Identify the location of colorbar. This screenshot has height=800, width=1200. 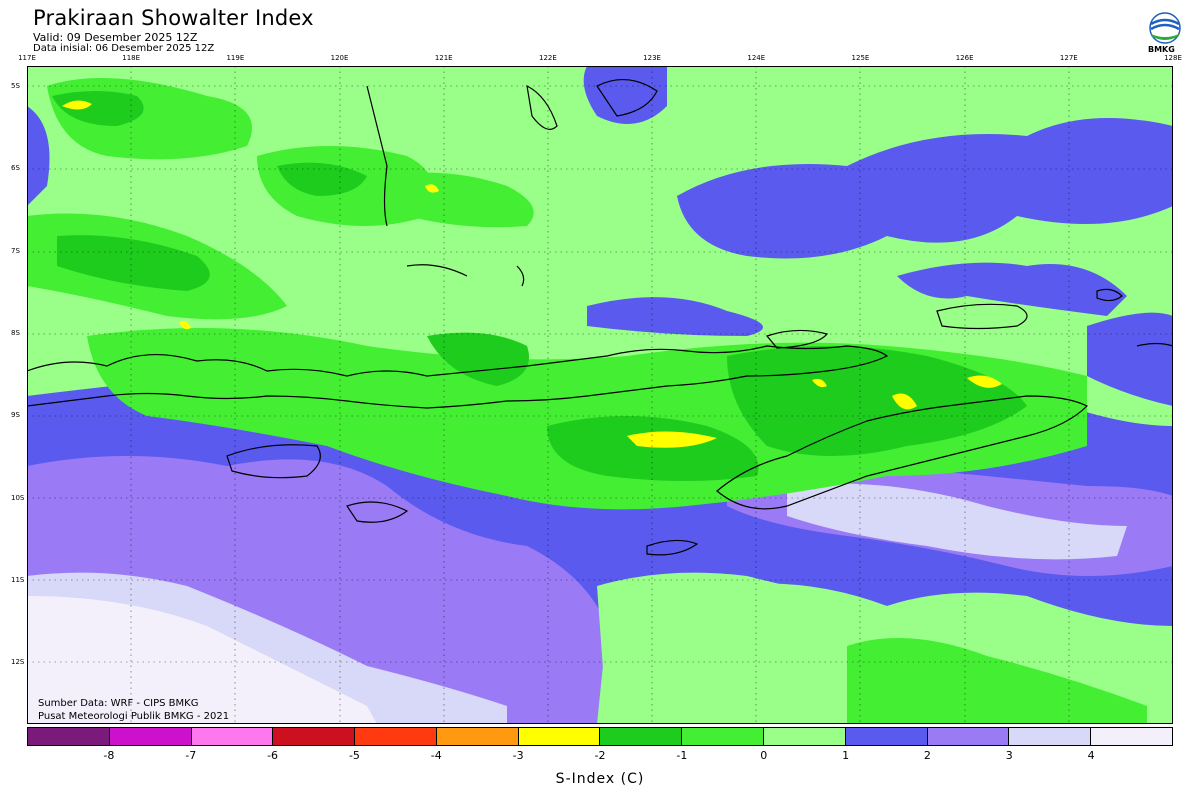
(600, 736).